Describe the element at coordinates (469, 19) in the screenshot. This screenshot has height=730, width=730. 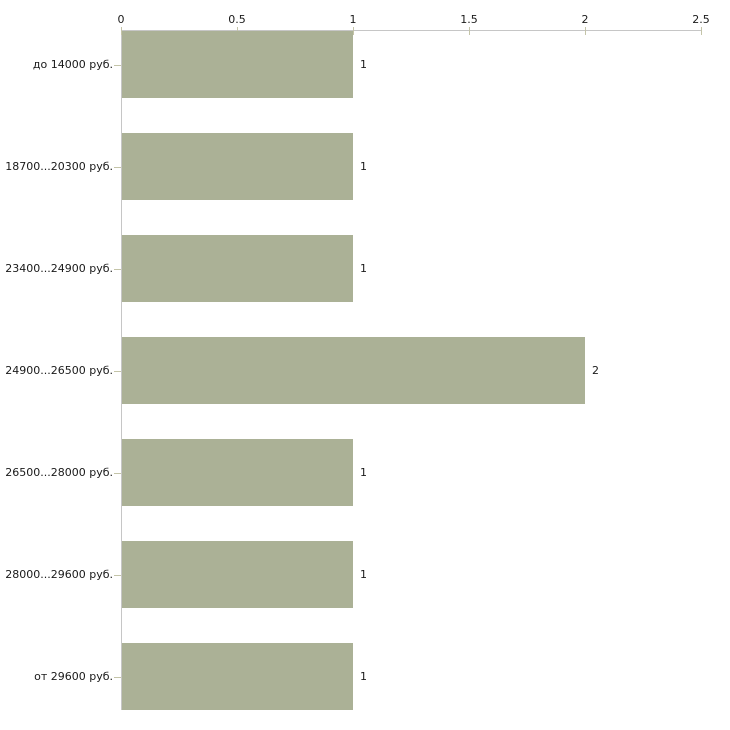
I see `x-tick-label: 1.5` at that location.